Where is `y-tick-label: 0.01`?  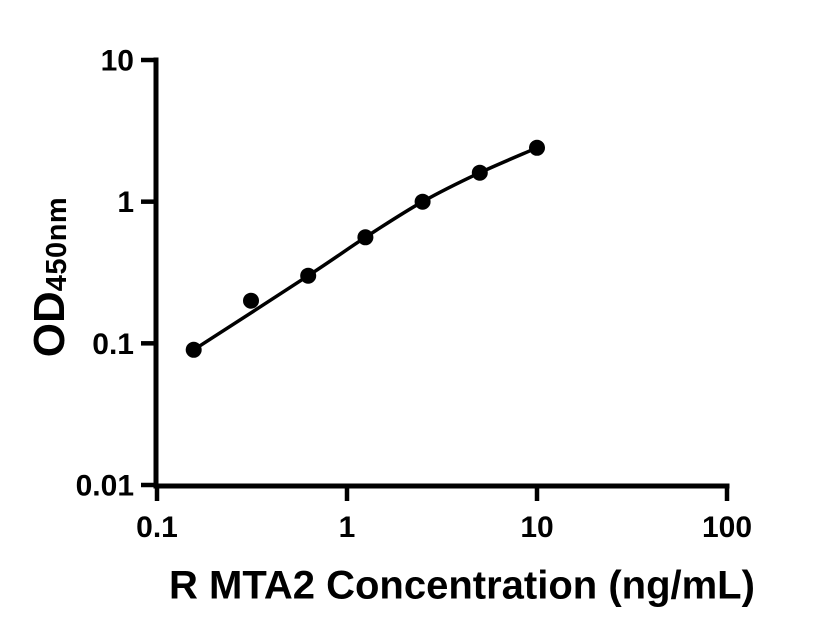
y-tick-label: 0.01 is located at coordinates (105, 486).